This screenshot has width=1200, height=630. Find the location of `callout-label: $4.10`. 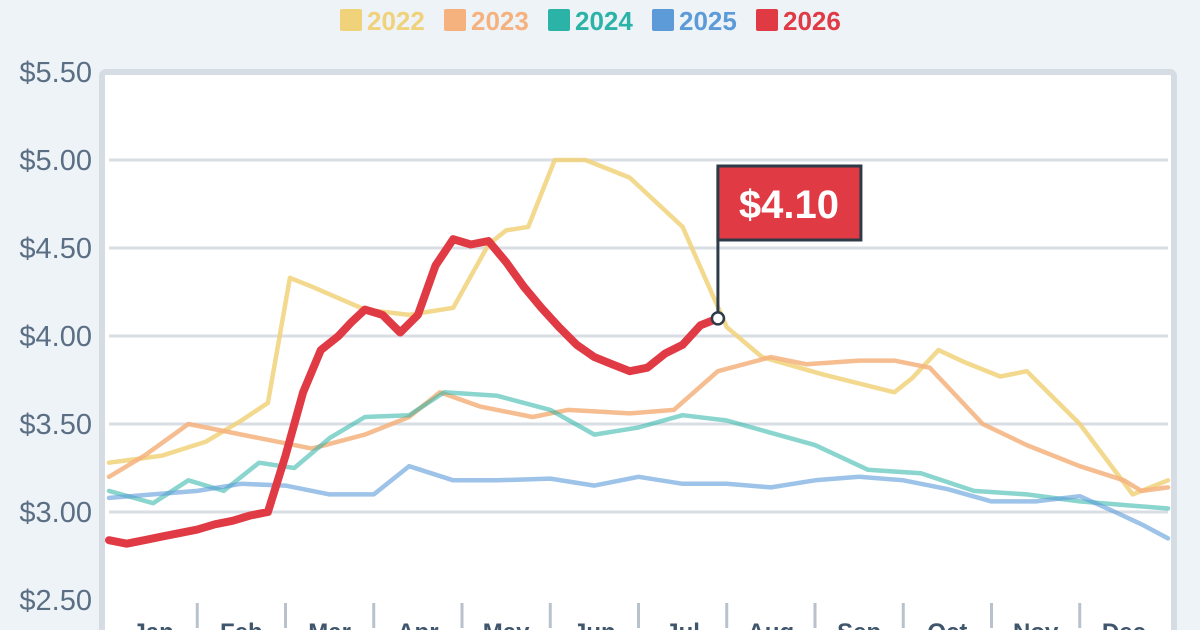

callout-label: $4.10 is located at coordinates (789, 205).